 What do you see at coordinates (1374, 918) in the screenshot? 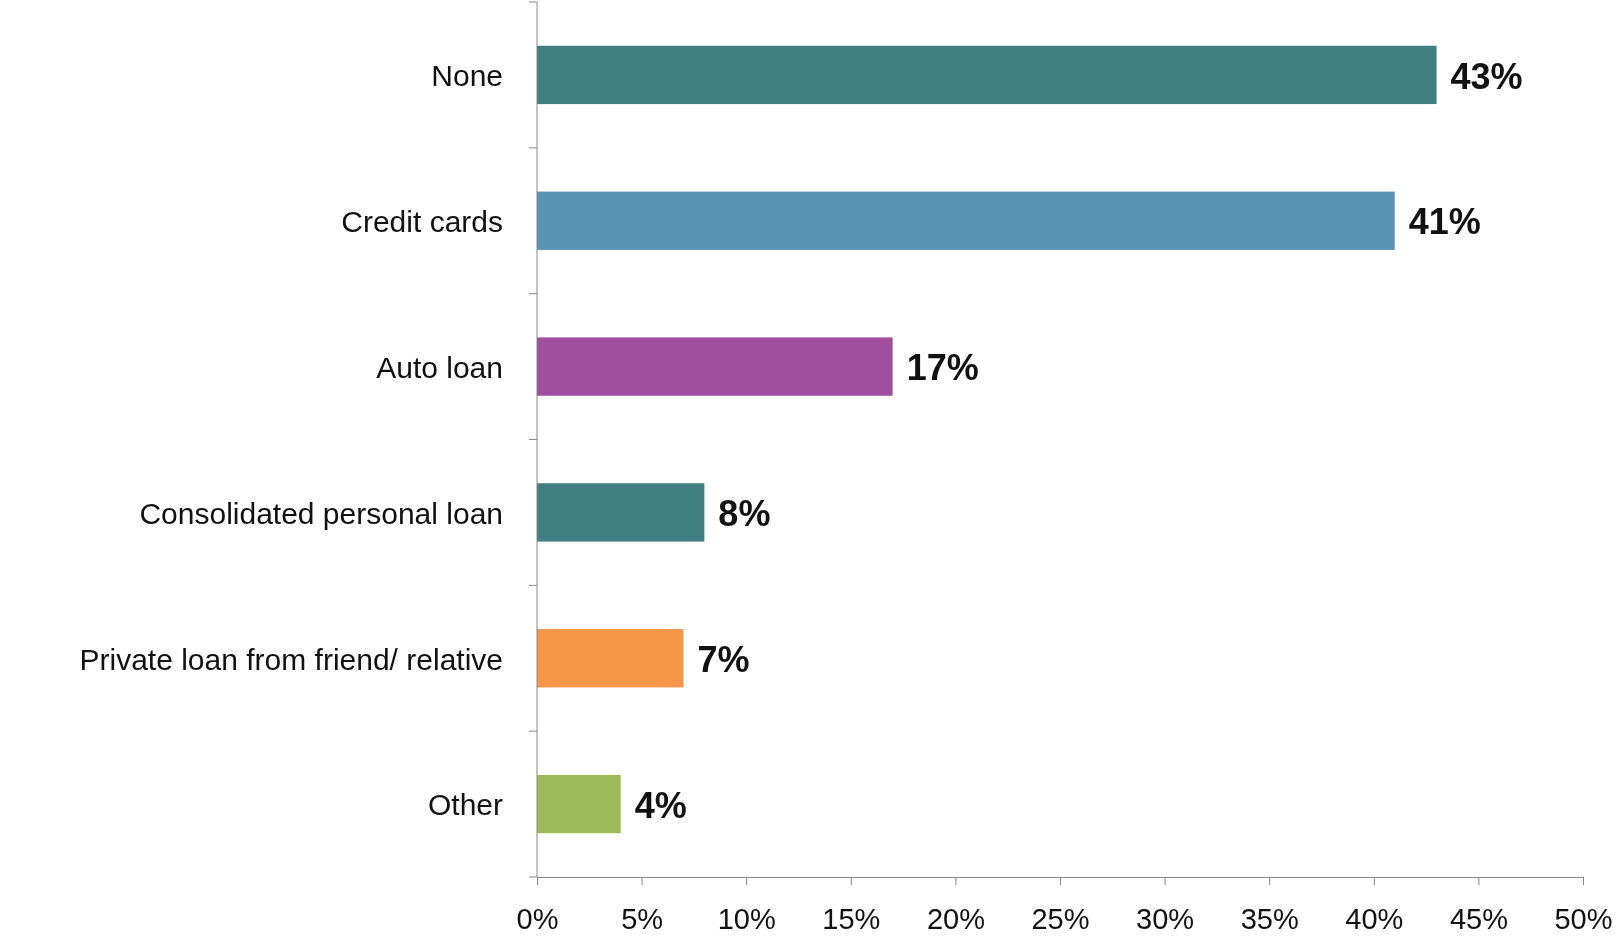
I see `x-tick-label: 40%` at bounding box center [1374, 918].